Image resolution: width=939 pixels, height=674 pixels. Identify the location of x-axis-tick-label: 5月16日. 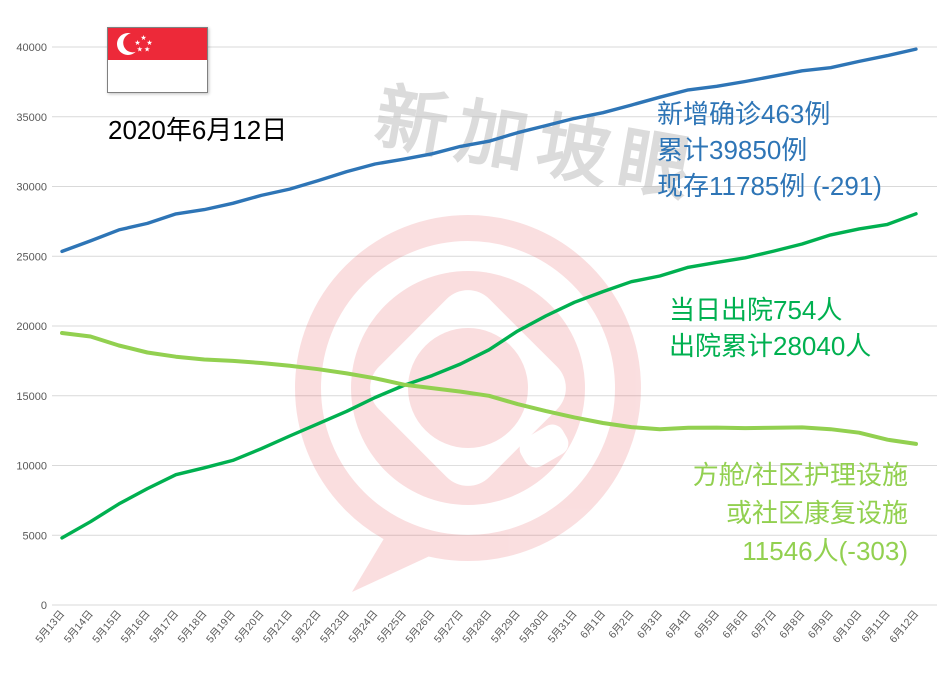
(136, 626).